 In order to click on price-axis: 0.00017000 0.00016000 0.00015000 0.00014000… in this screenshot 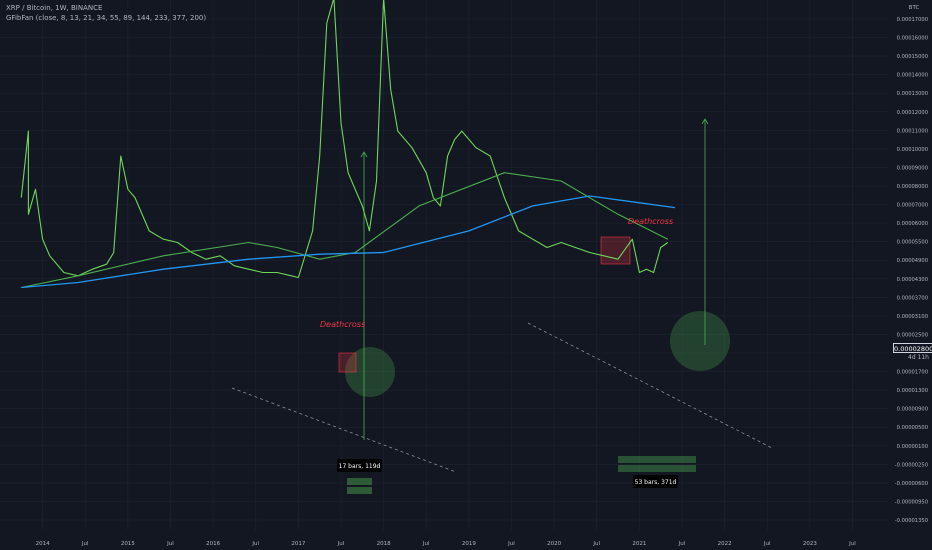, I will do `click(911, 270)`.